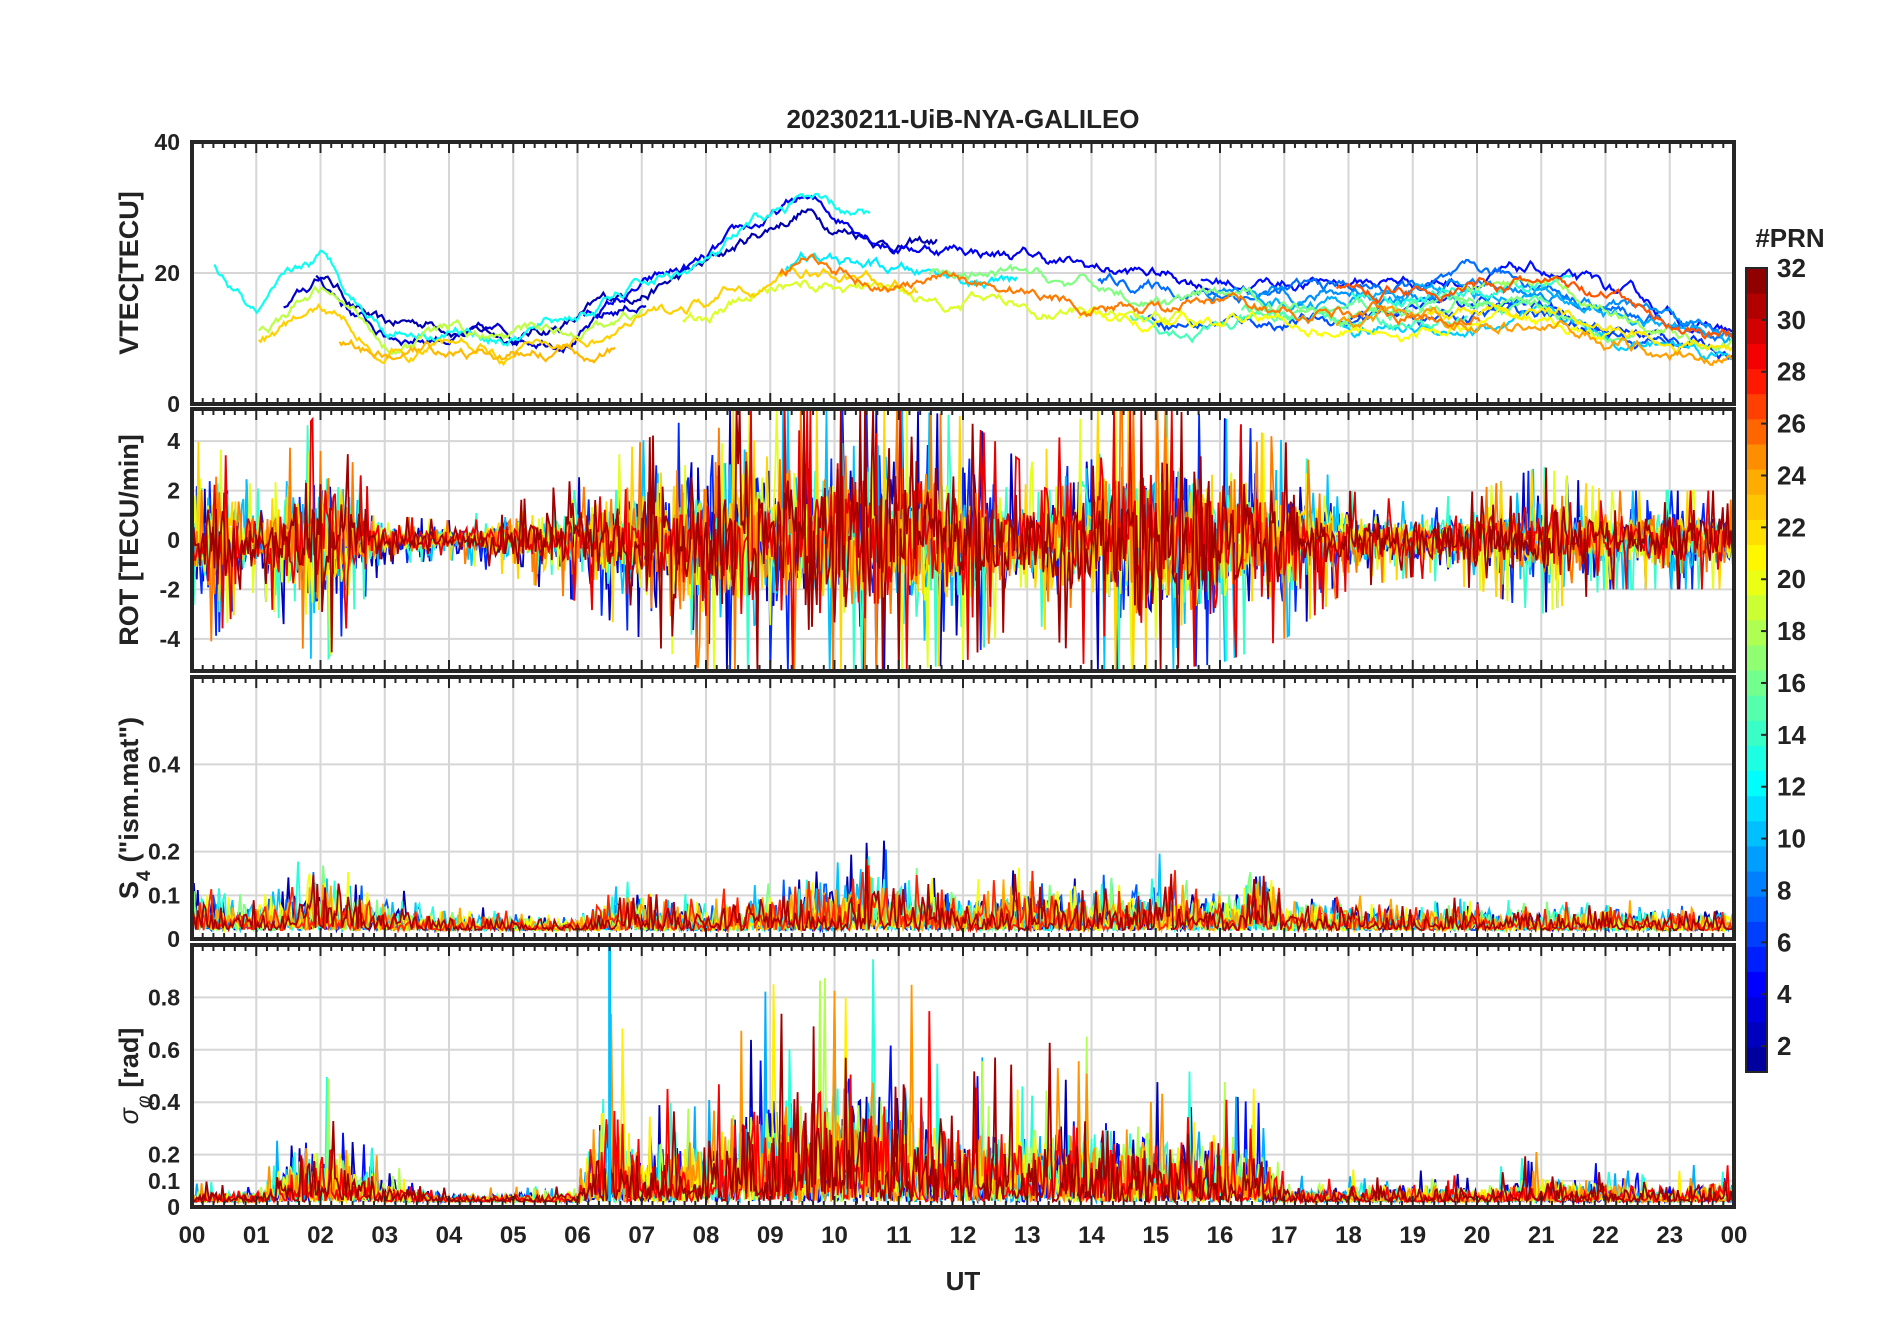 This screenshot has height=1330, width=1902. What do you see at coordinates (1412, 1235) in the screenshot?
I see `x-tick-label: 19` at bounding box center [1412, 1235].